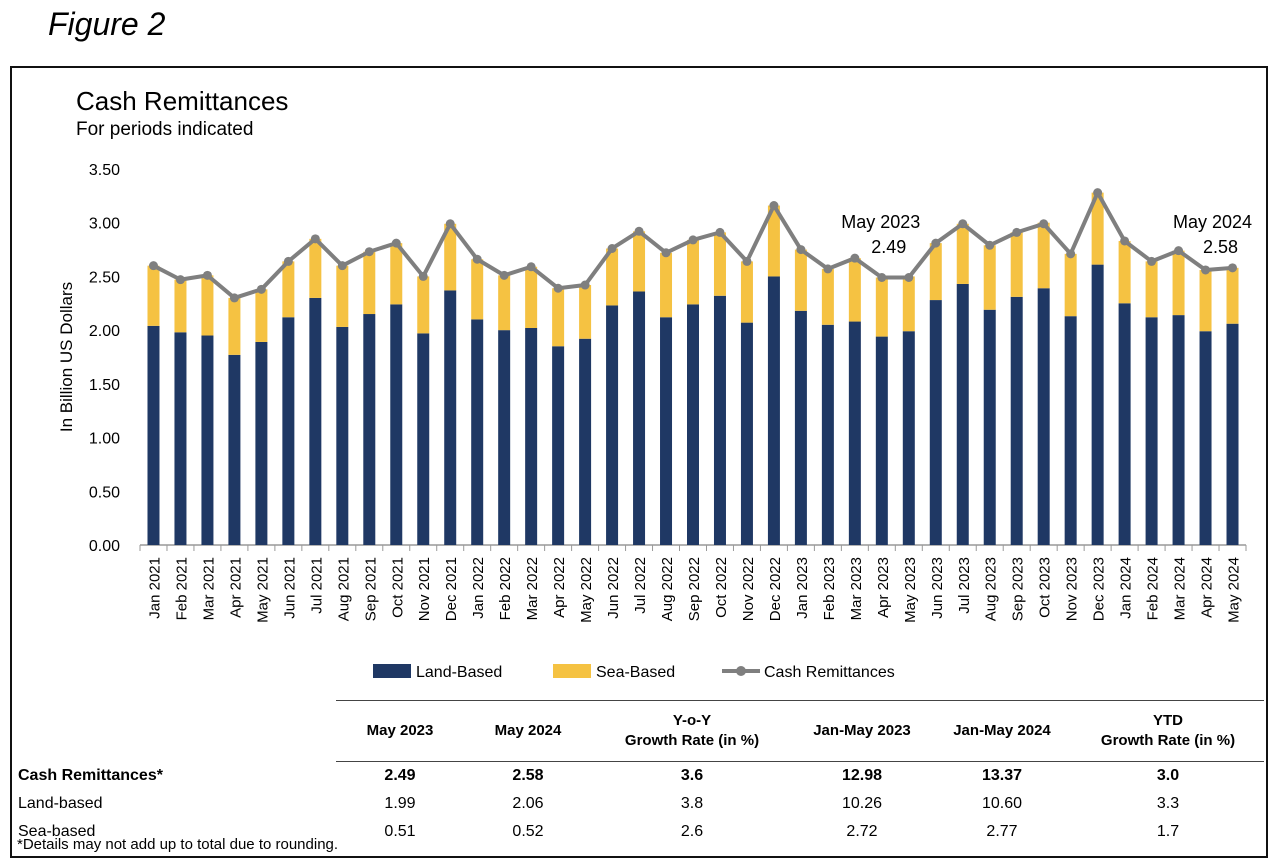  I want to click on annotation-label: May 2024, so click(1212, 222).